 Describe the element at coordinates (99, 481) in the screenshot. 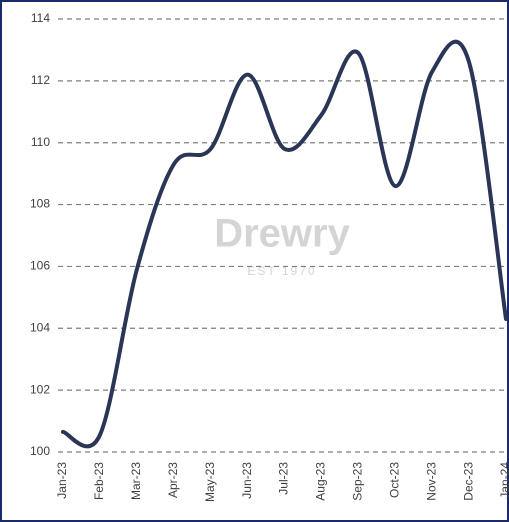

I see `x-tick-label: Feb-23` at that location.